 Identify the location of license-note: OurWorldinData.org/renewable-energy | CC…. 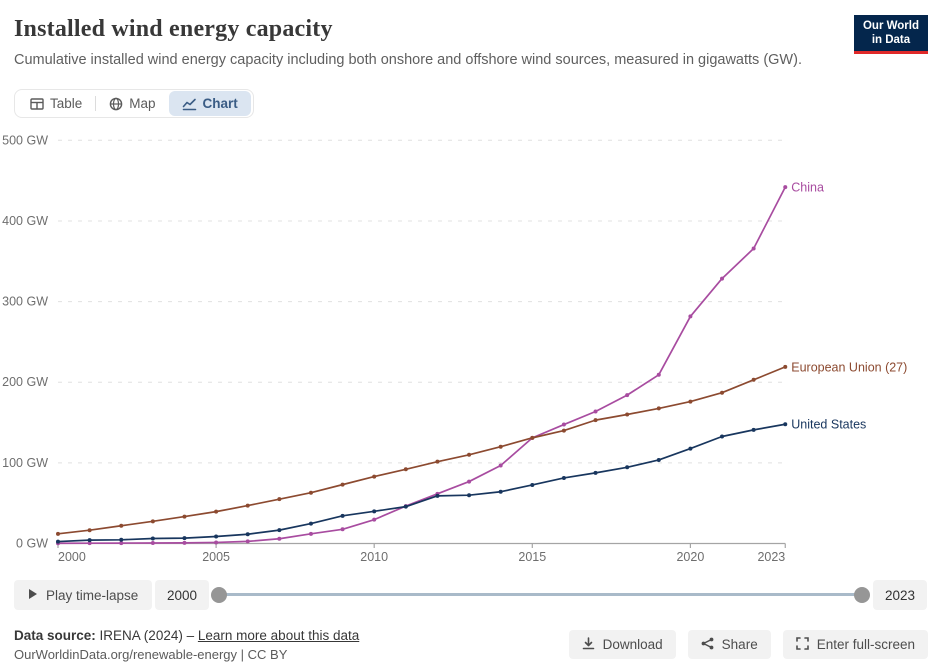
(151, 654).